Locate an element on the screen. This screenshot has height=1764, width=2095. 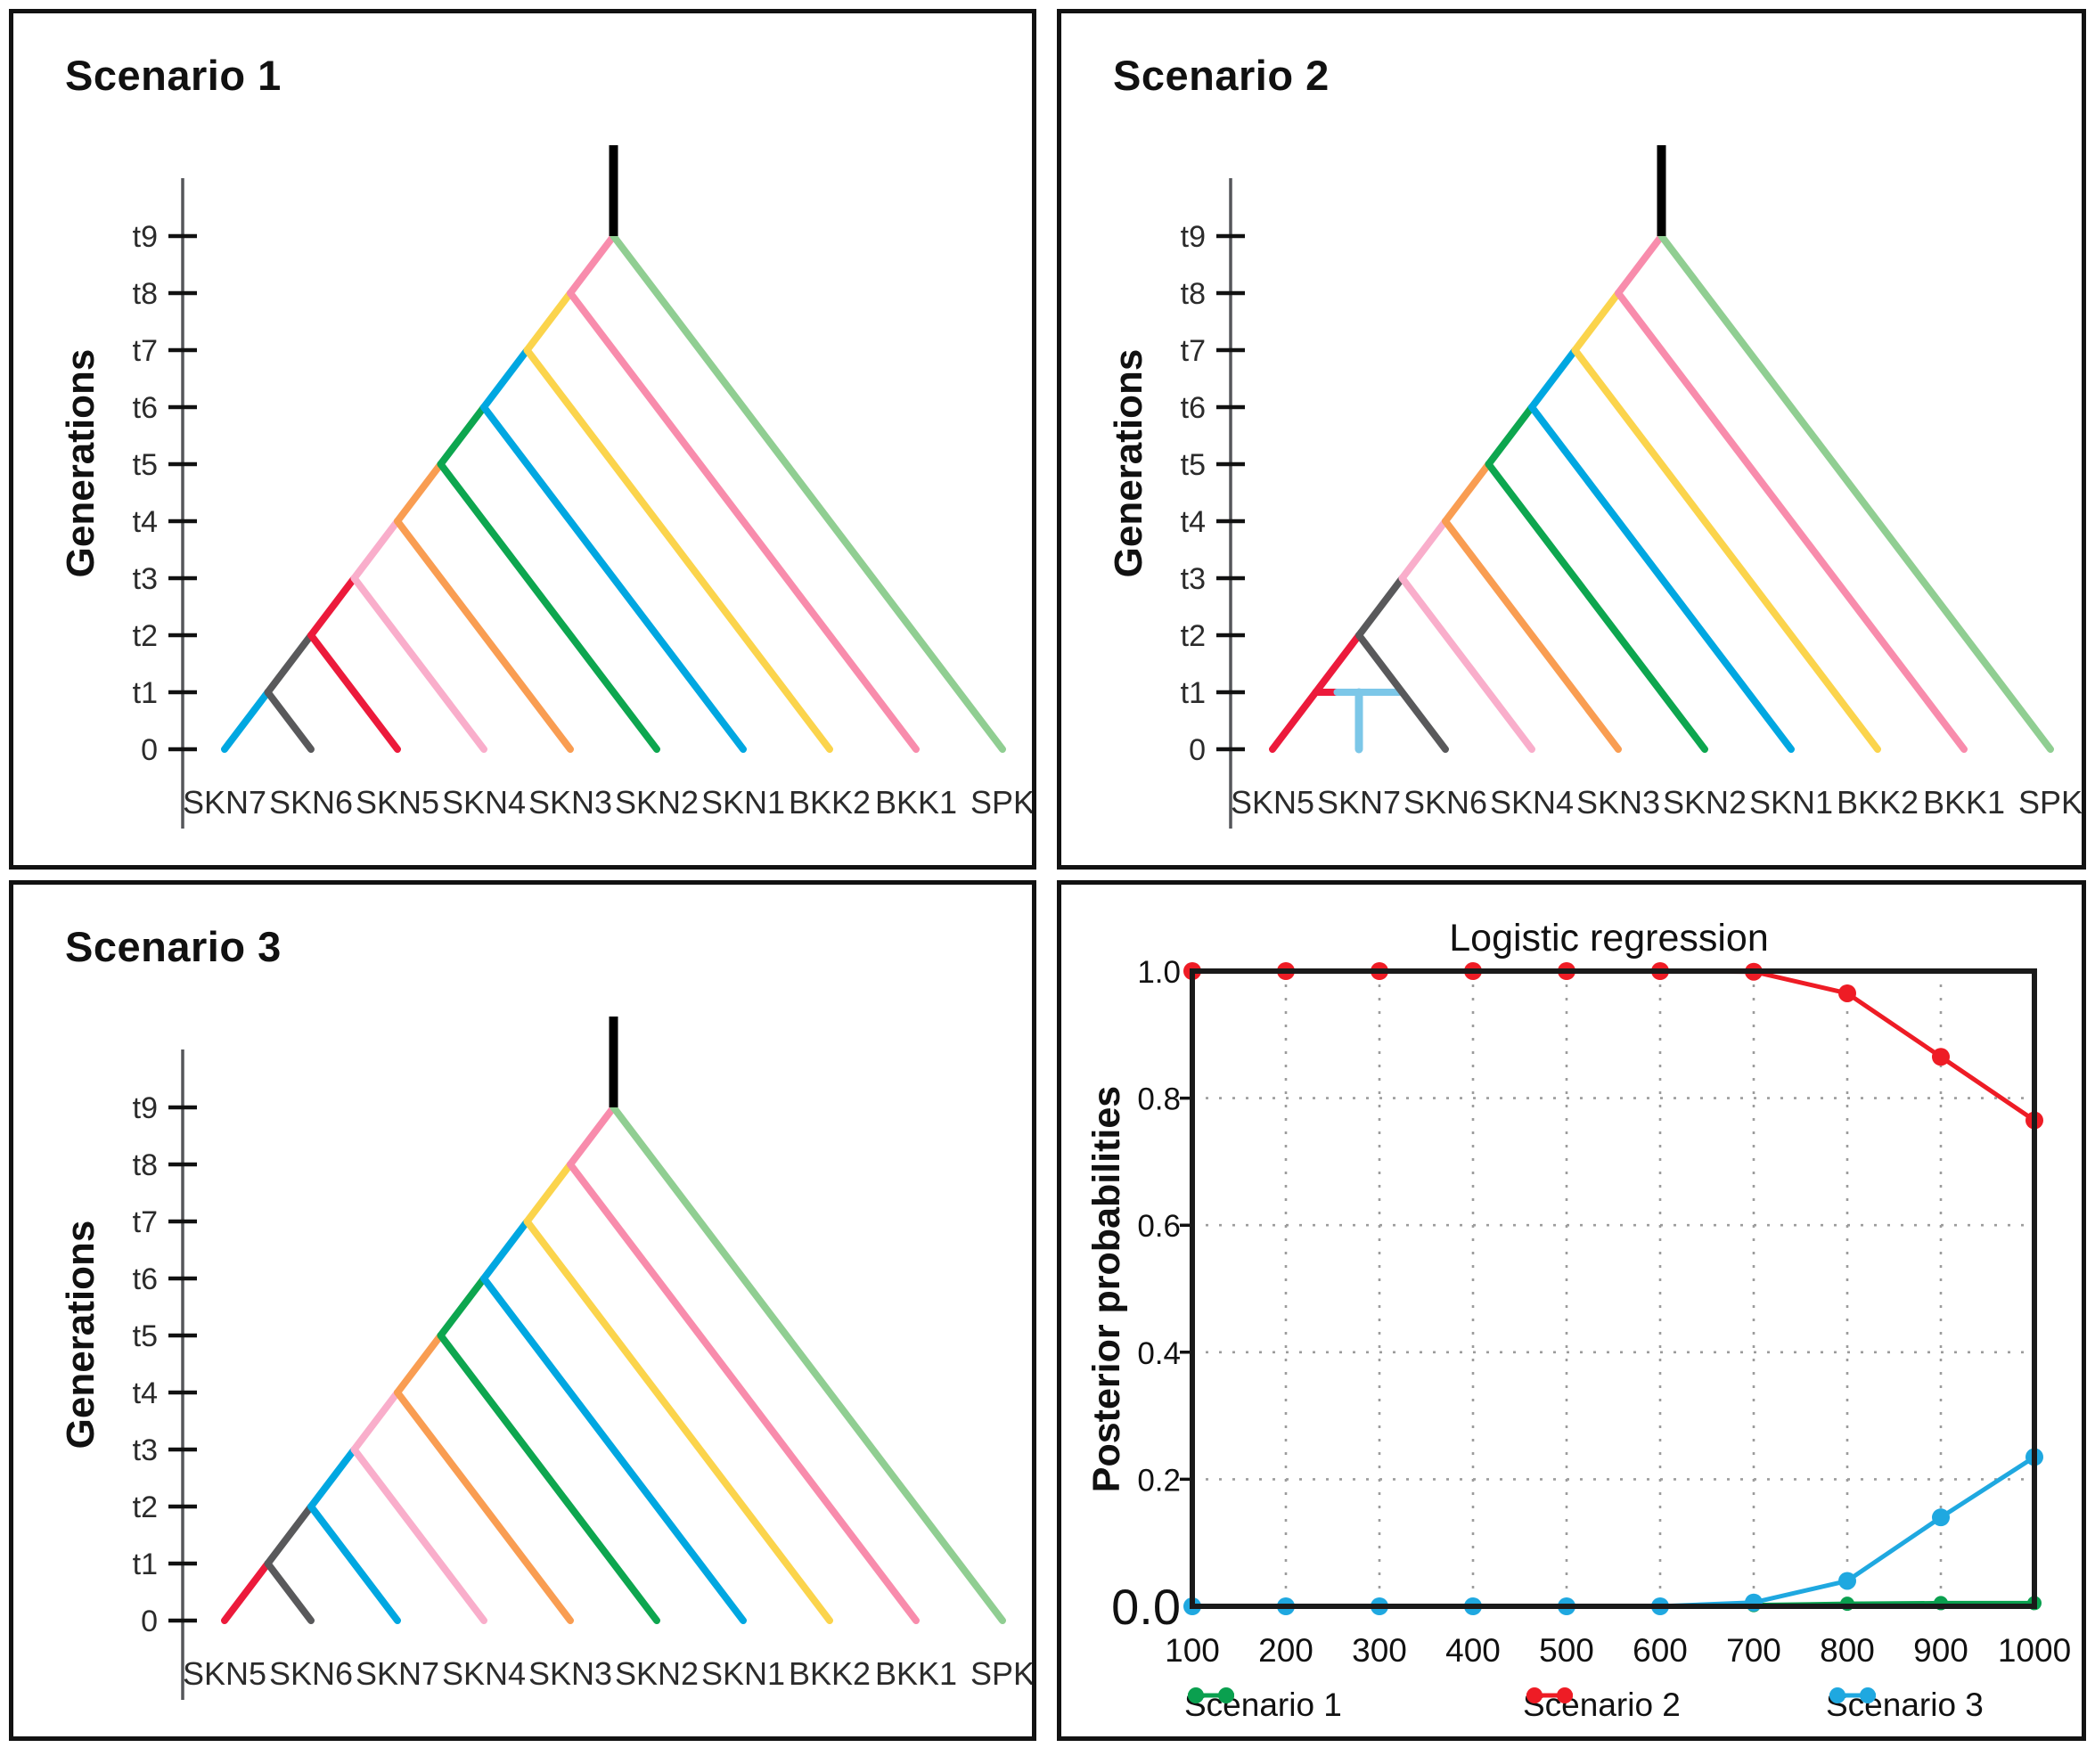
x-tick-label: 1000 is located at coordinates (2034, 1650).